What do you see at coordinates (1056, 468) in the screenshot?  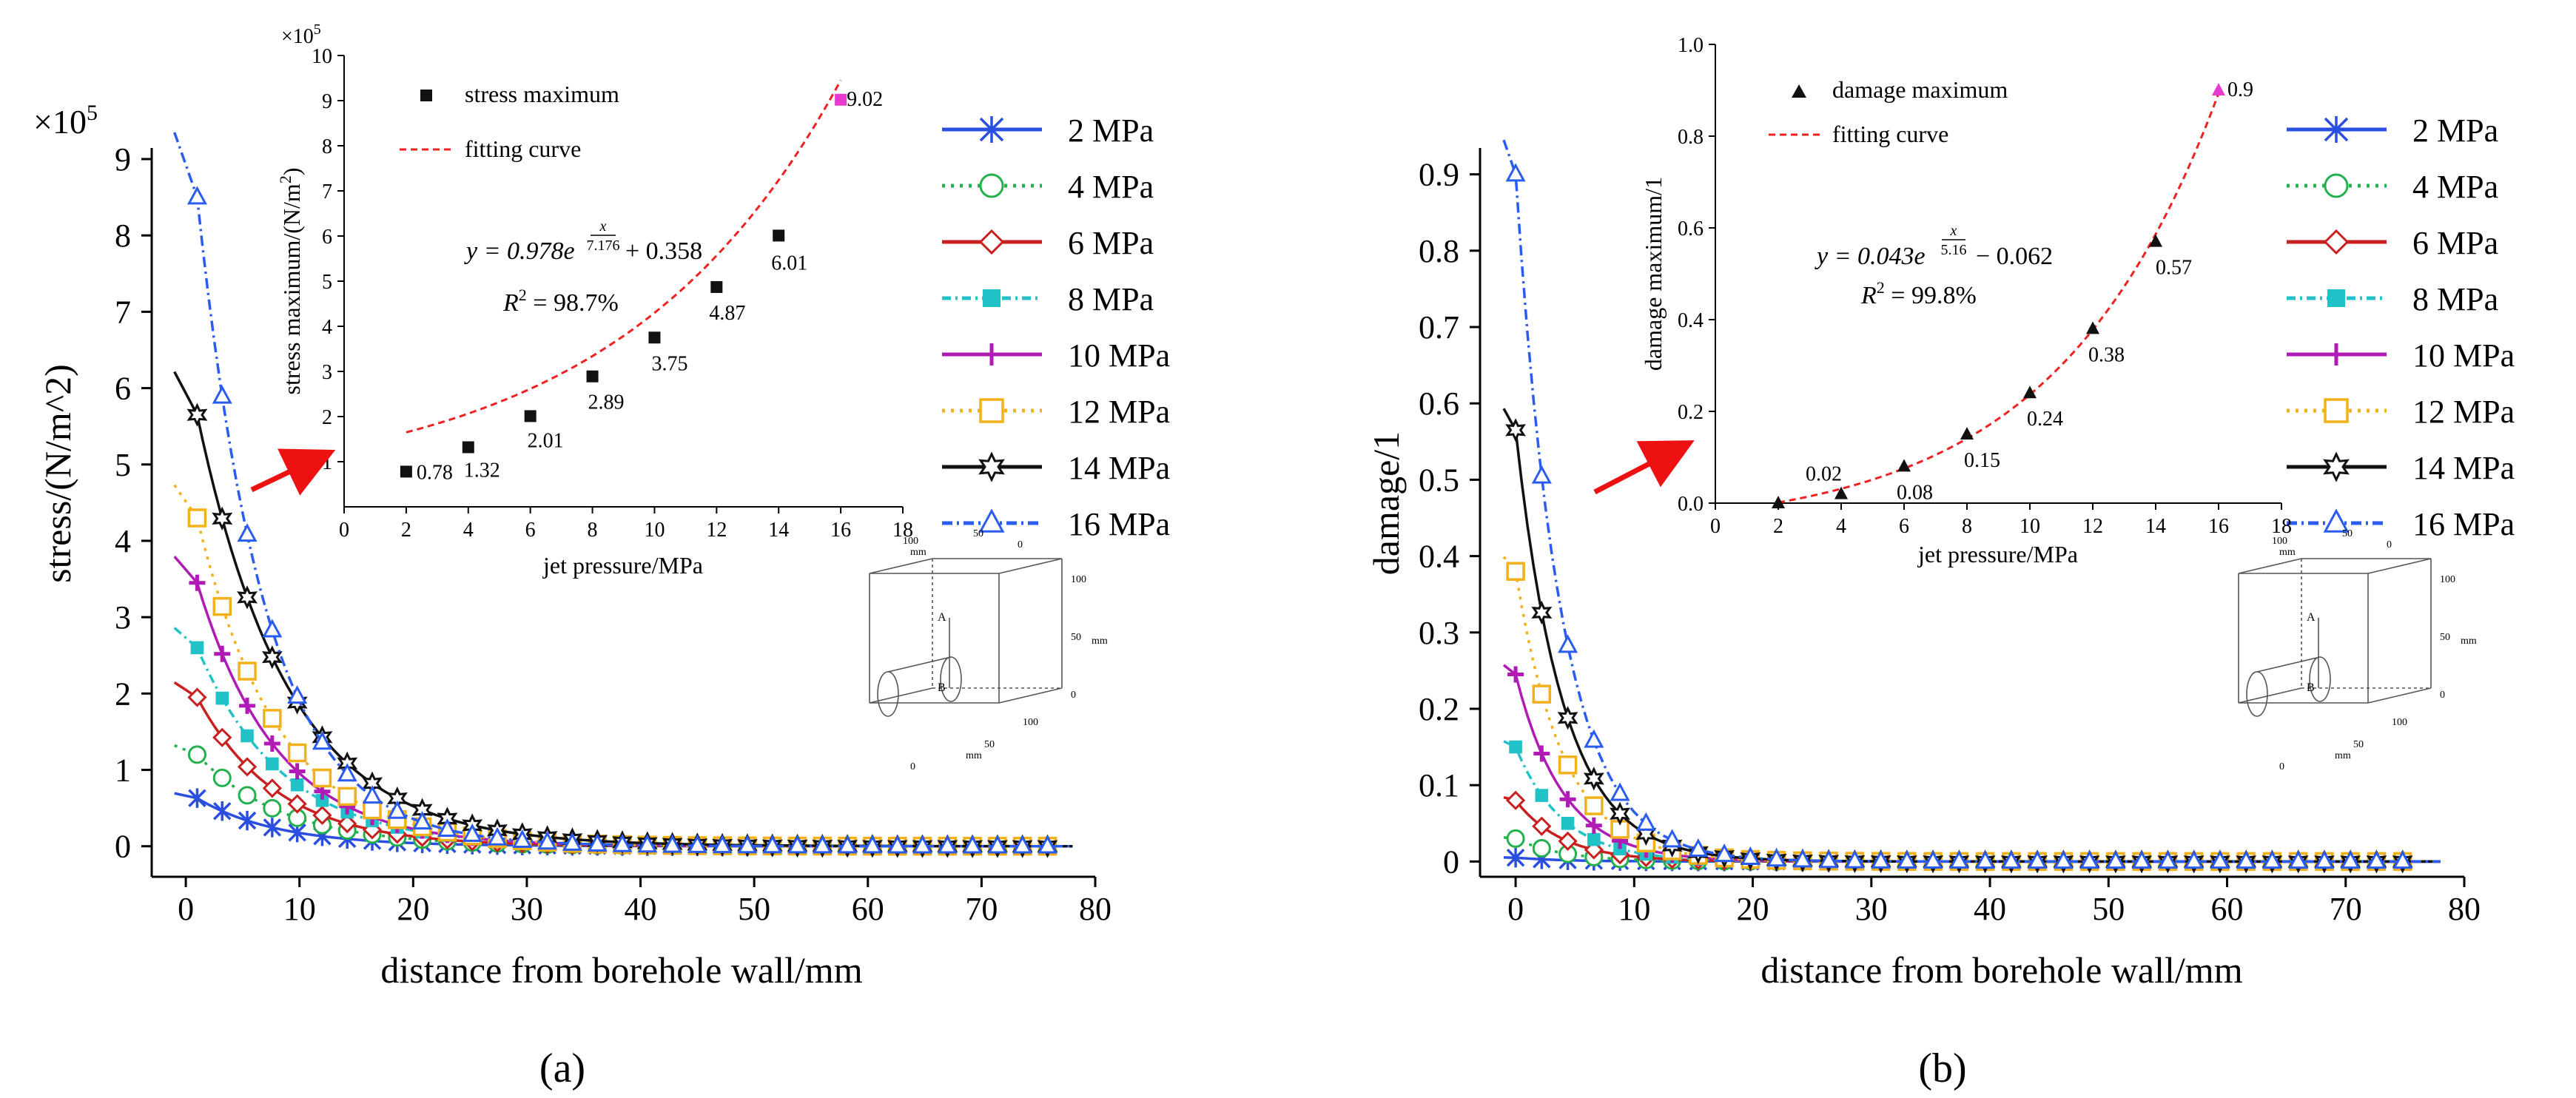 I see `a-legend-item: 14 MPa` at bounding box center [1056, 468].